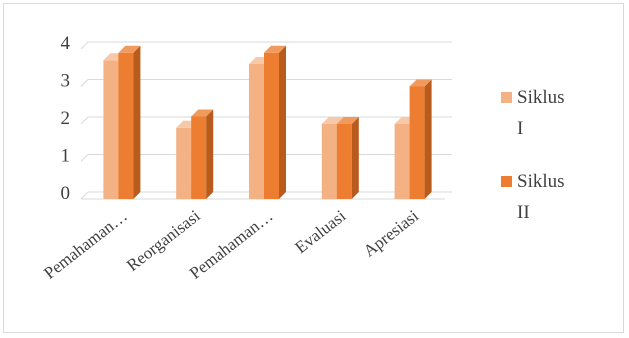 Image resolution: width=629 pixels, height=338 pixels. Describe the element at coordinates (66, 156) in the screenshot. I see `y-tick-label: 1` at that location.